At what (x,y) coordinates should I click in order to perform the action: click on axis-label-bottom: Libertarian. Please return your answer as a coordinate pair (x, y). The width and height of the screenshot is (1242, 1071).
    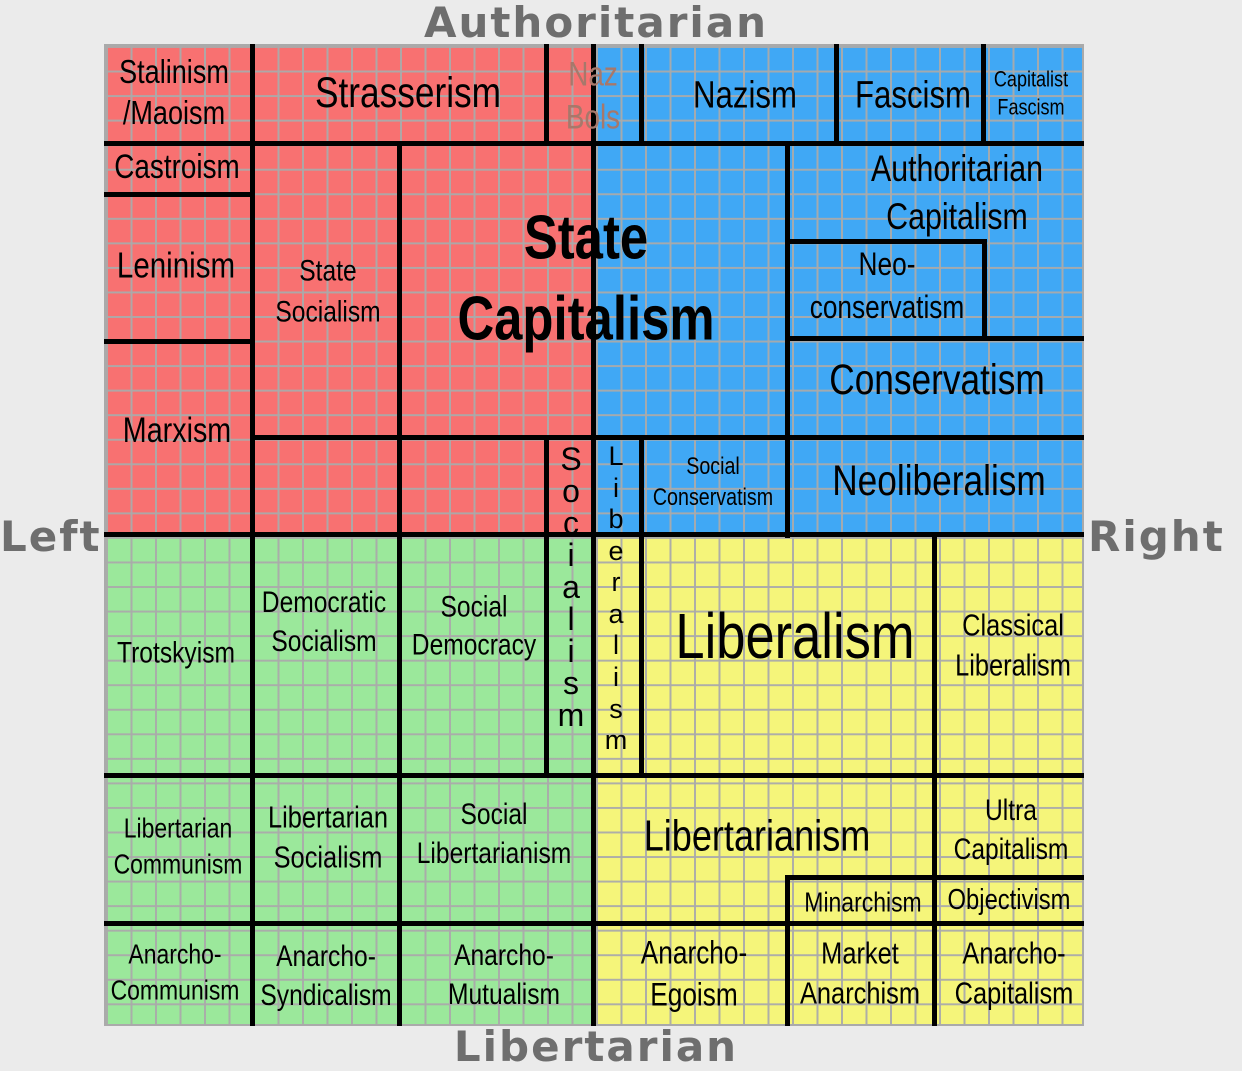
    Looking at the image, I should click on (596, 1046).